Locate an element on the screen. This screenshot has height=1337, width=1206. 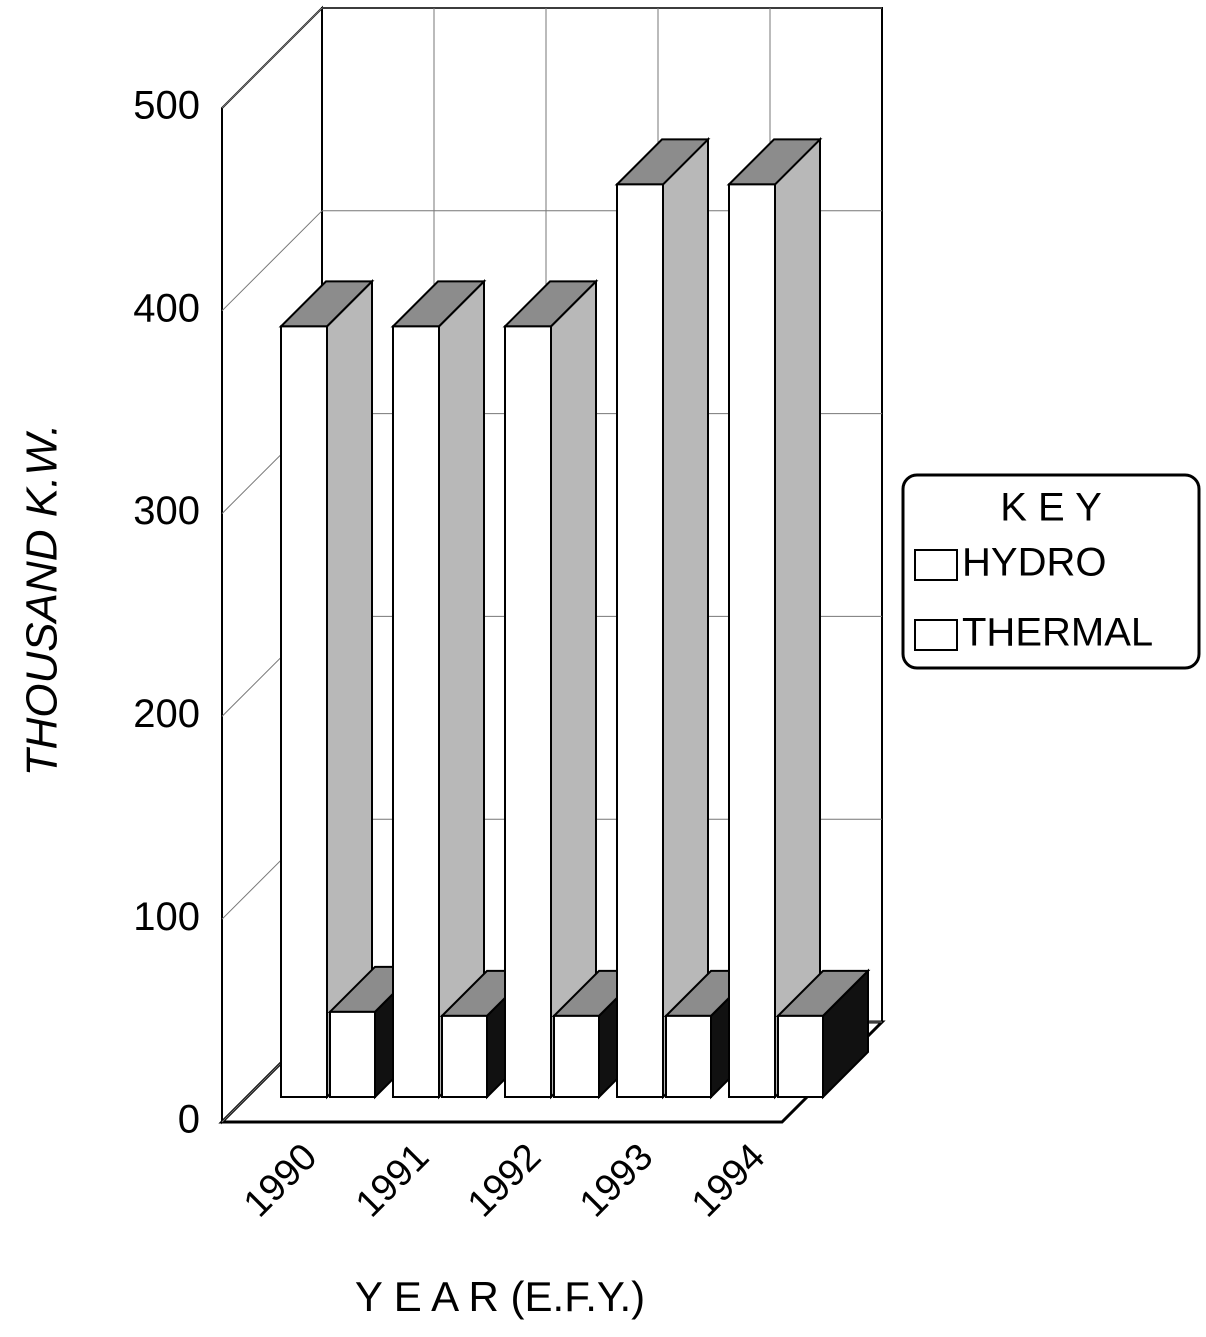
x-tick-label: 1993 is located at coordinates (616, 1180).